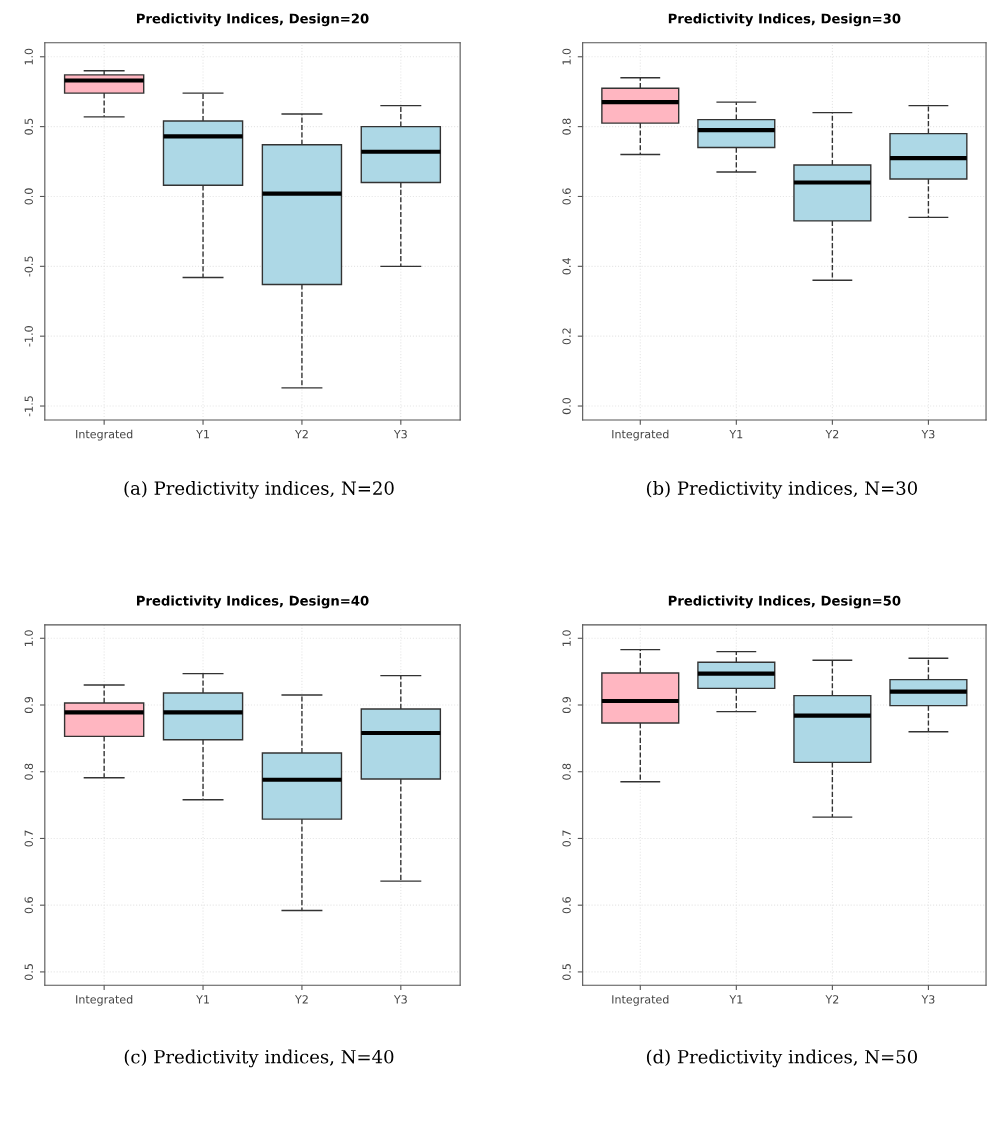 Image resolution: width=996 pixels, height=1126 pixels. I want to click on chart-title: Predictivity Indices, Design=20, so click(253, 20).